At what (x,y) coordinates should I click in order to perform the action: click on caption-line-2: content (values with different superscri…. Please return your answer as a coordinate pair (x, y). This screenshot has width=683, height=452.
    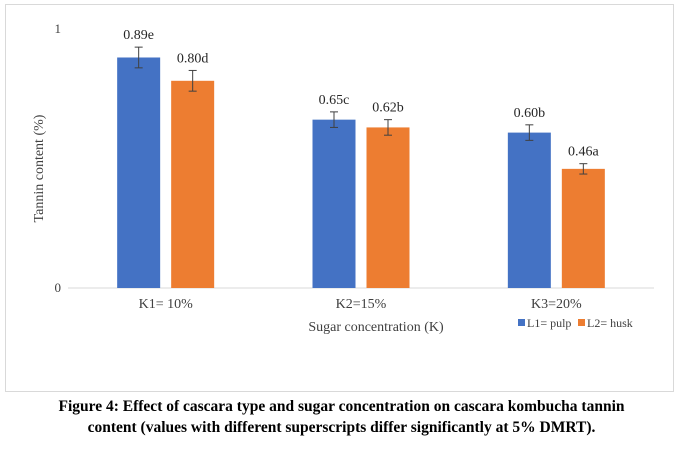
    Looking at the image, I should click on (341, 427).